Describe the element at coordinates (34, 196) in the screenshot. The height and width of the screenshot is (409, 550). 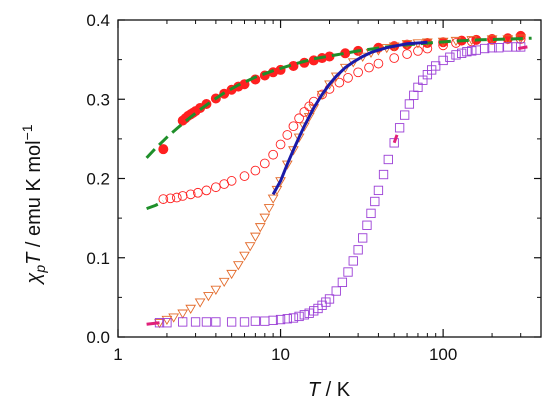
I see `y-axis-title-unit: / emu K mol` at that location.